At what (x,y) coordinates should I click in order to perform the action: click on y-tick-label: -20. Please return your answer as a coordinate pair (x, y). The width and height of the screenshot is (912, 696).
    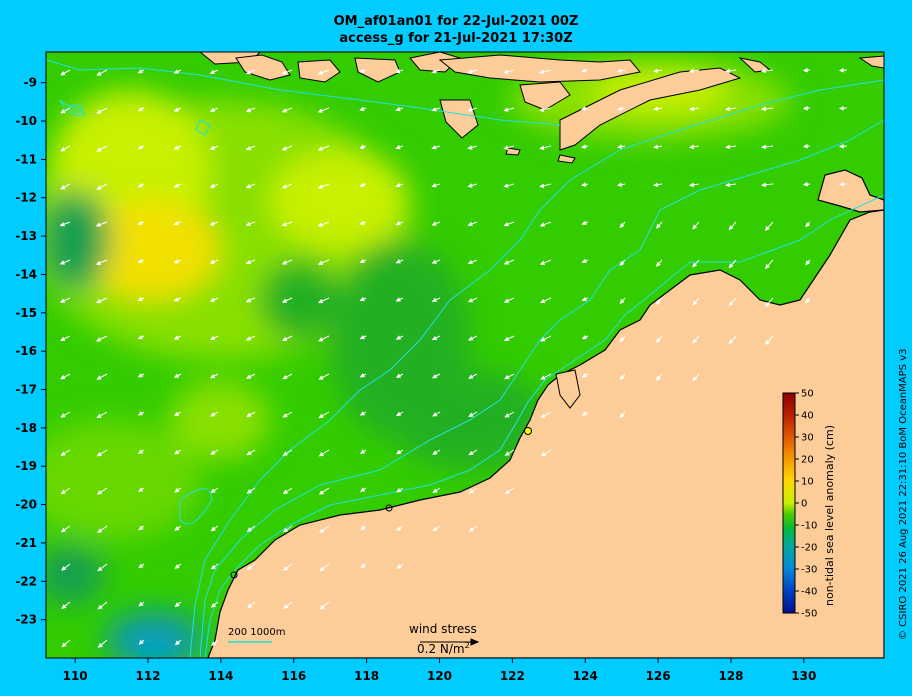
    Looking at the image, I should click on (26, 505).